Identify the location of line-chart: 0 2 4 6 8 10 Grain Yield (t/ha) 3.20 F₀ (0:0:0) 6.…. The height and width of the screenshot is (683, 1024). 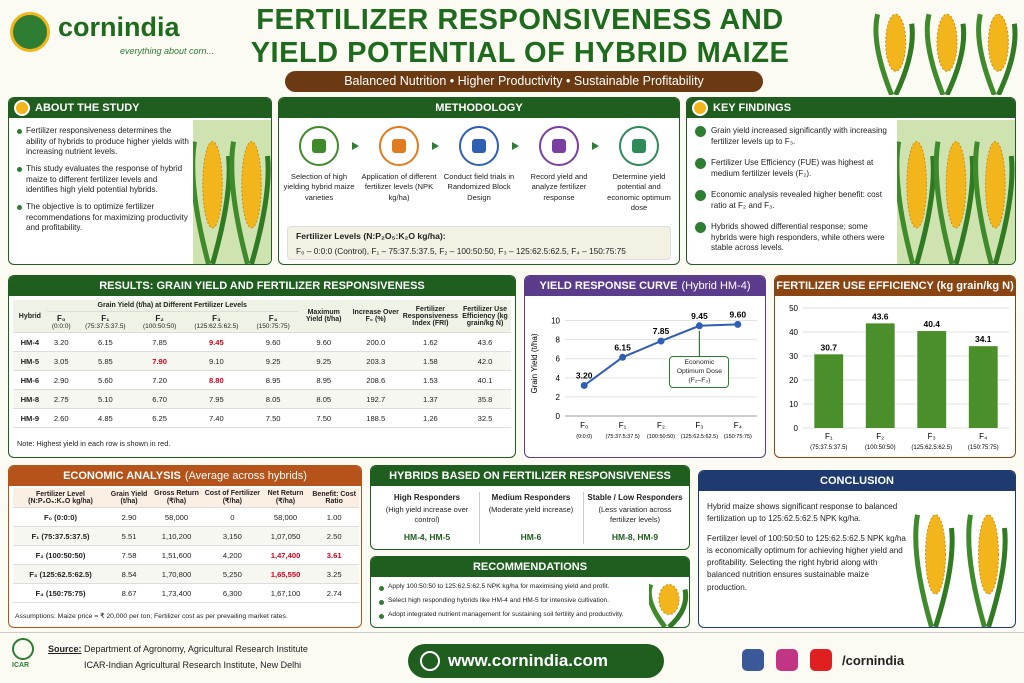
(643, 374).